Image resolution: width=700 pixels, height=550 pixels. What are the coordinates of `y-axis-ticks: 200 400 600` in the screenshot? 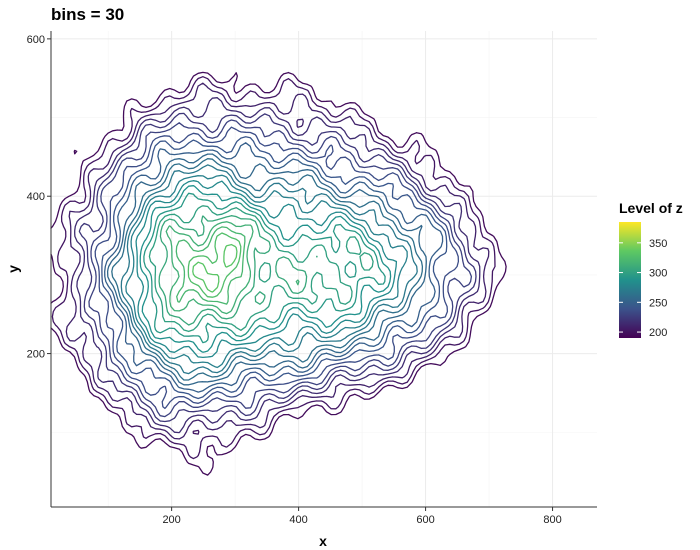 It's located at (39, 197).